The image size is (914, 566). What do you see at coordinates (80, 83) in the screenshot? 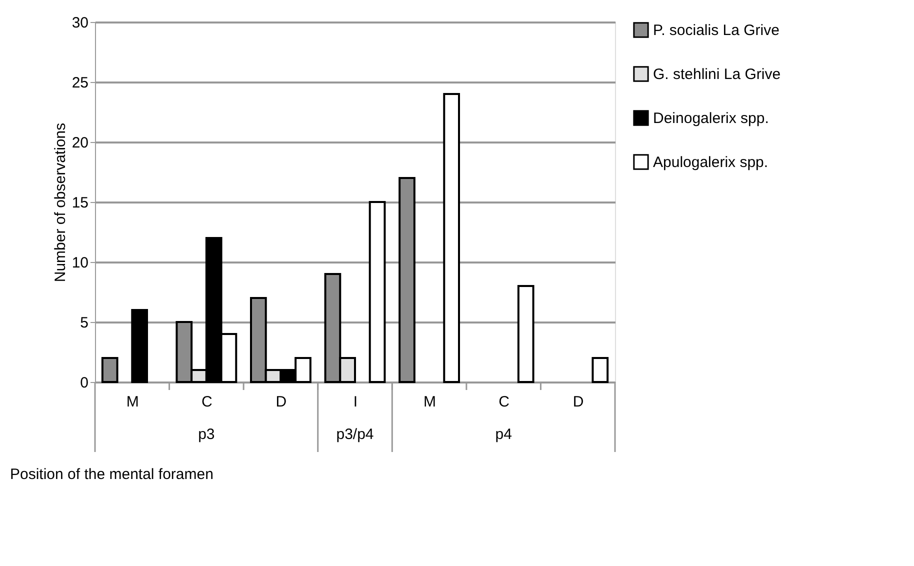
I see `y-tick-label: 25` at bounding box center [80, 83].